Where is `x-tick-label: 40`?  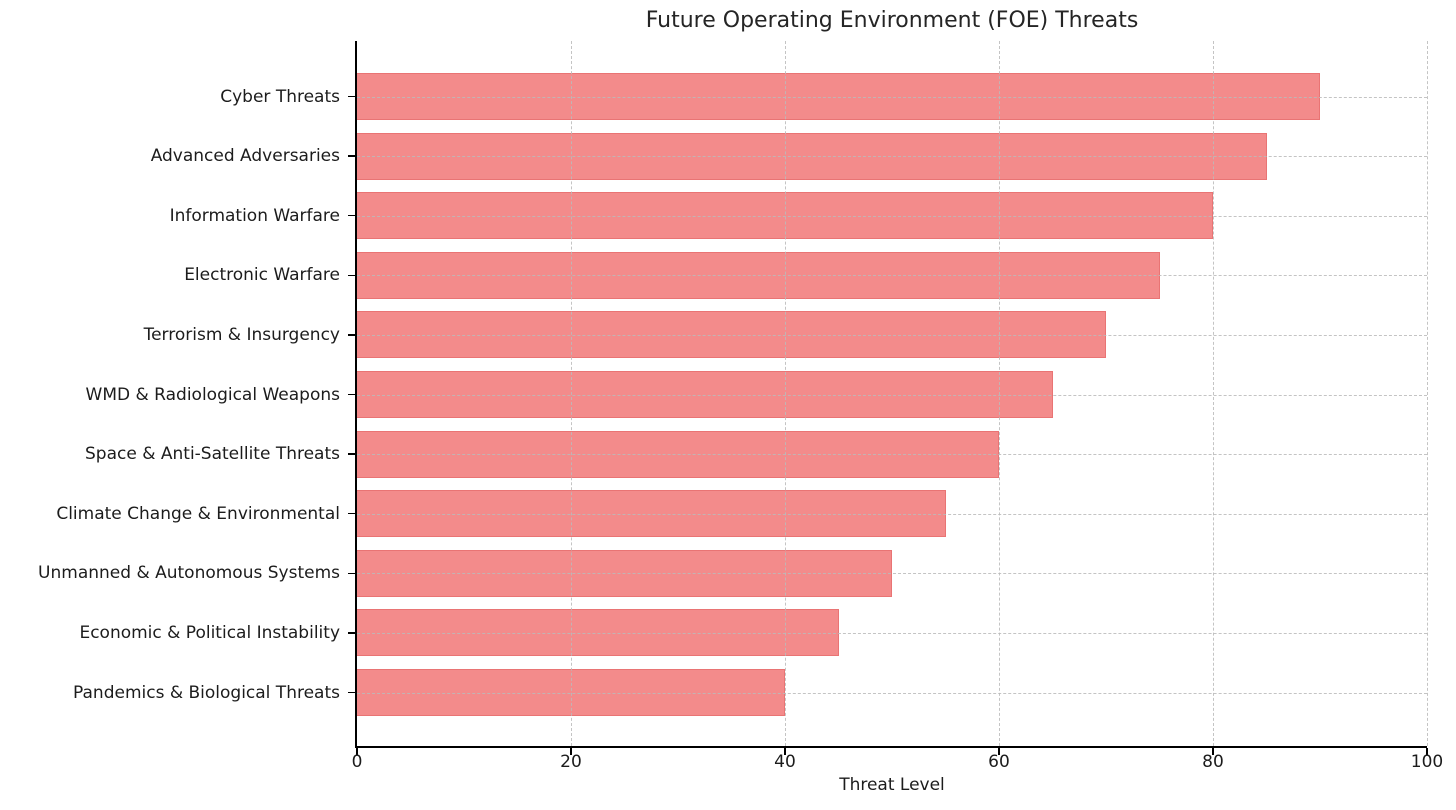 x-tick-label: 40 is located at coordinates (785, 762).